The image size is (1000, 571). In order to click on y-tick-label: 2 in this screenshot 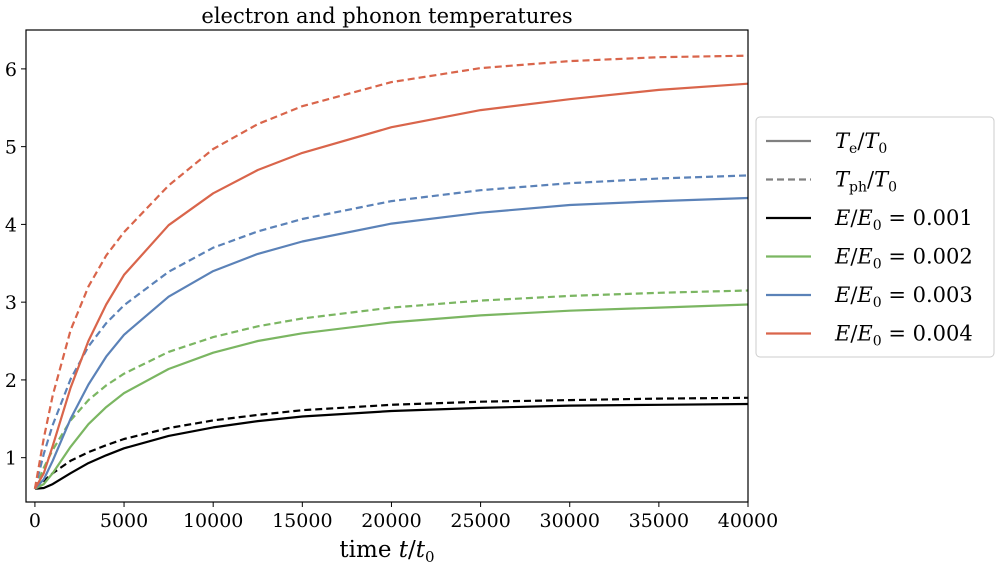, I will do `click(11, 381)`.